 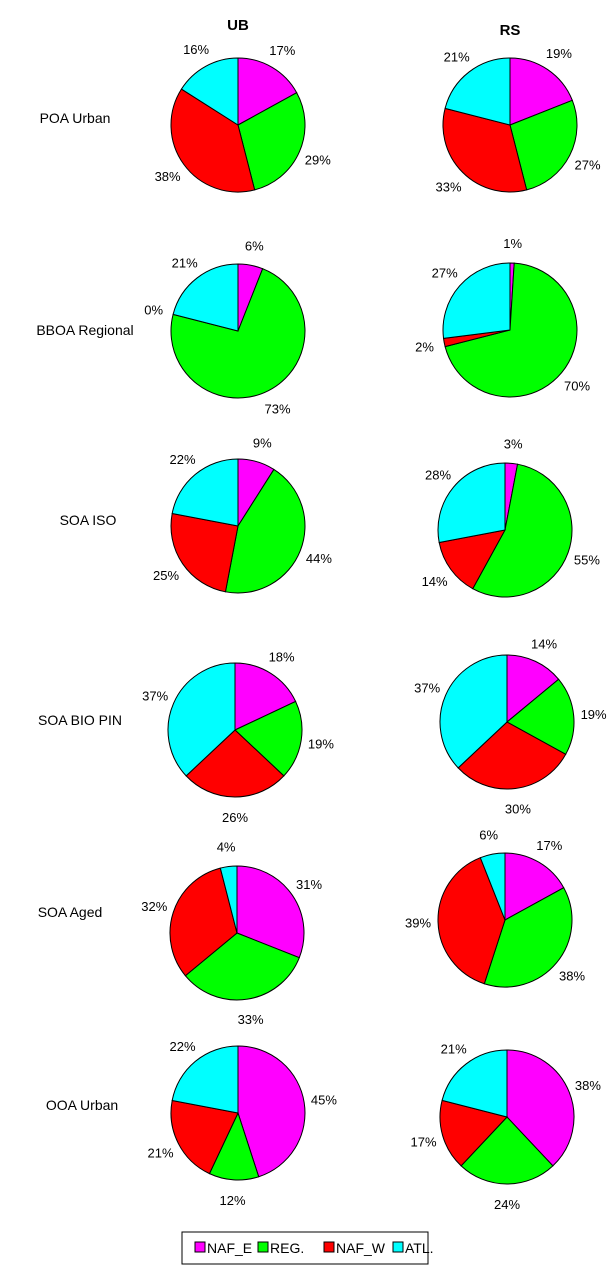 I want to click on slice-label-naf-w: 14%, so click(x=435, y=581).